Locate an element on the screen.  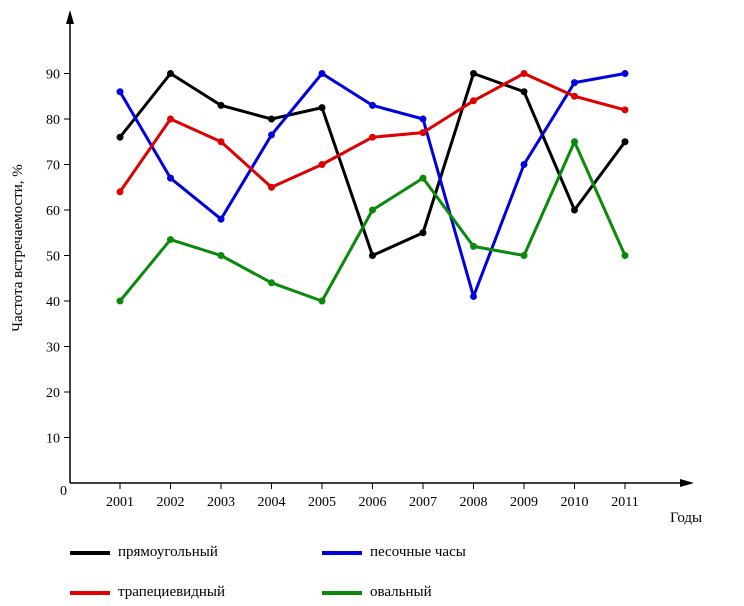
x-tick-label: 2011 is located at coordinates (624, 502).